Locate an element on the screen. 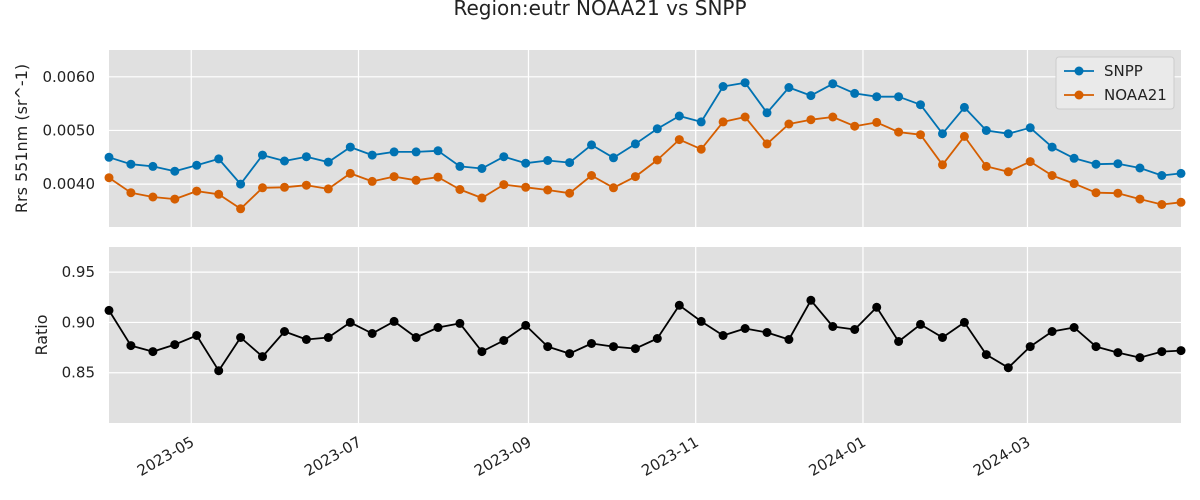  chart-title: Region:eutr NOAA21 vs SNPP is located at coordinates (599, 10).